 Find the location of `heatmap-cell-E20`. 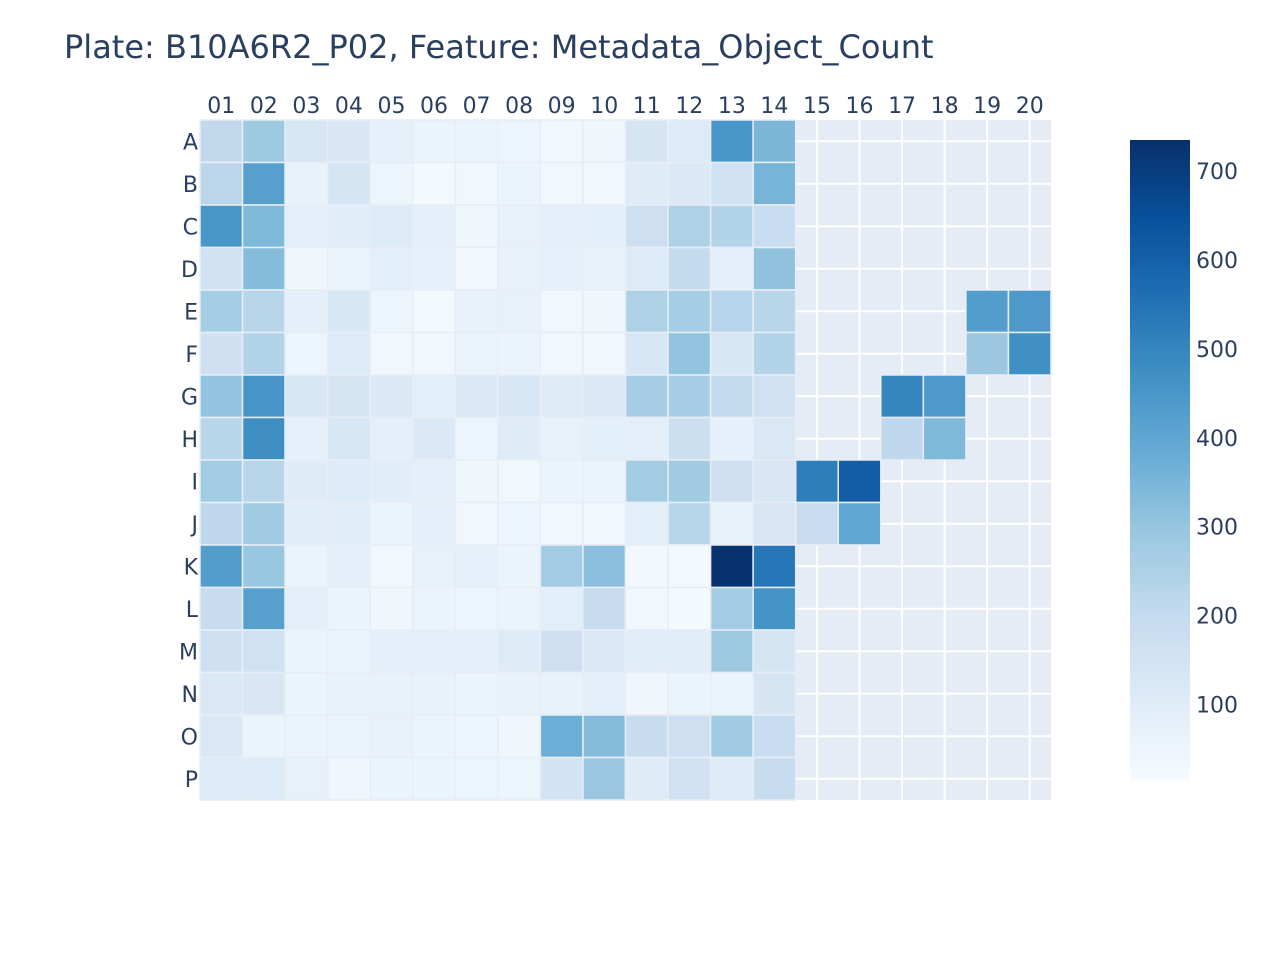

heatmap-cell-E20 is located at coordinates (1029, 311).